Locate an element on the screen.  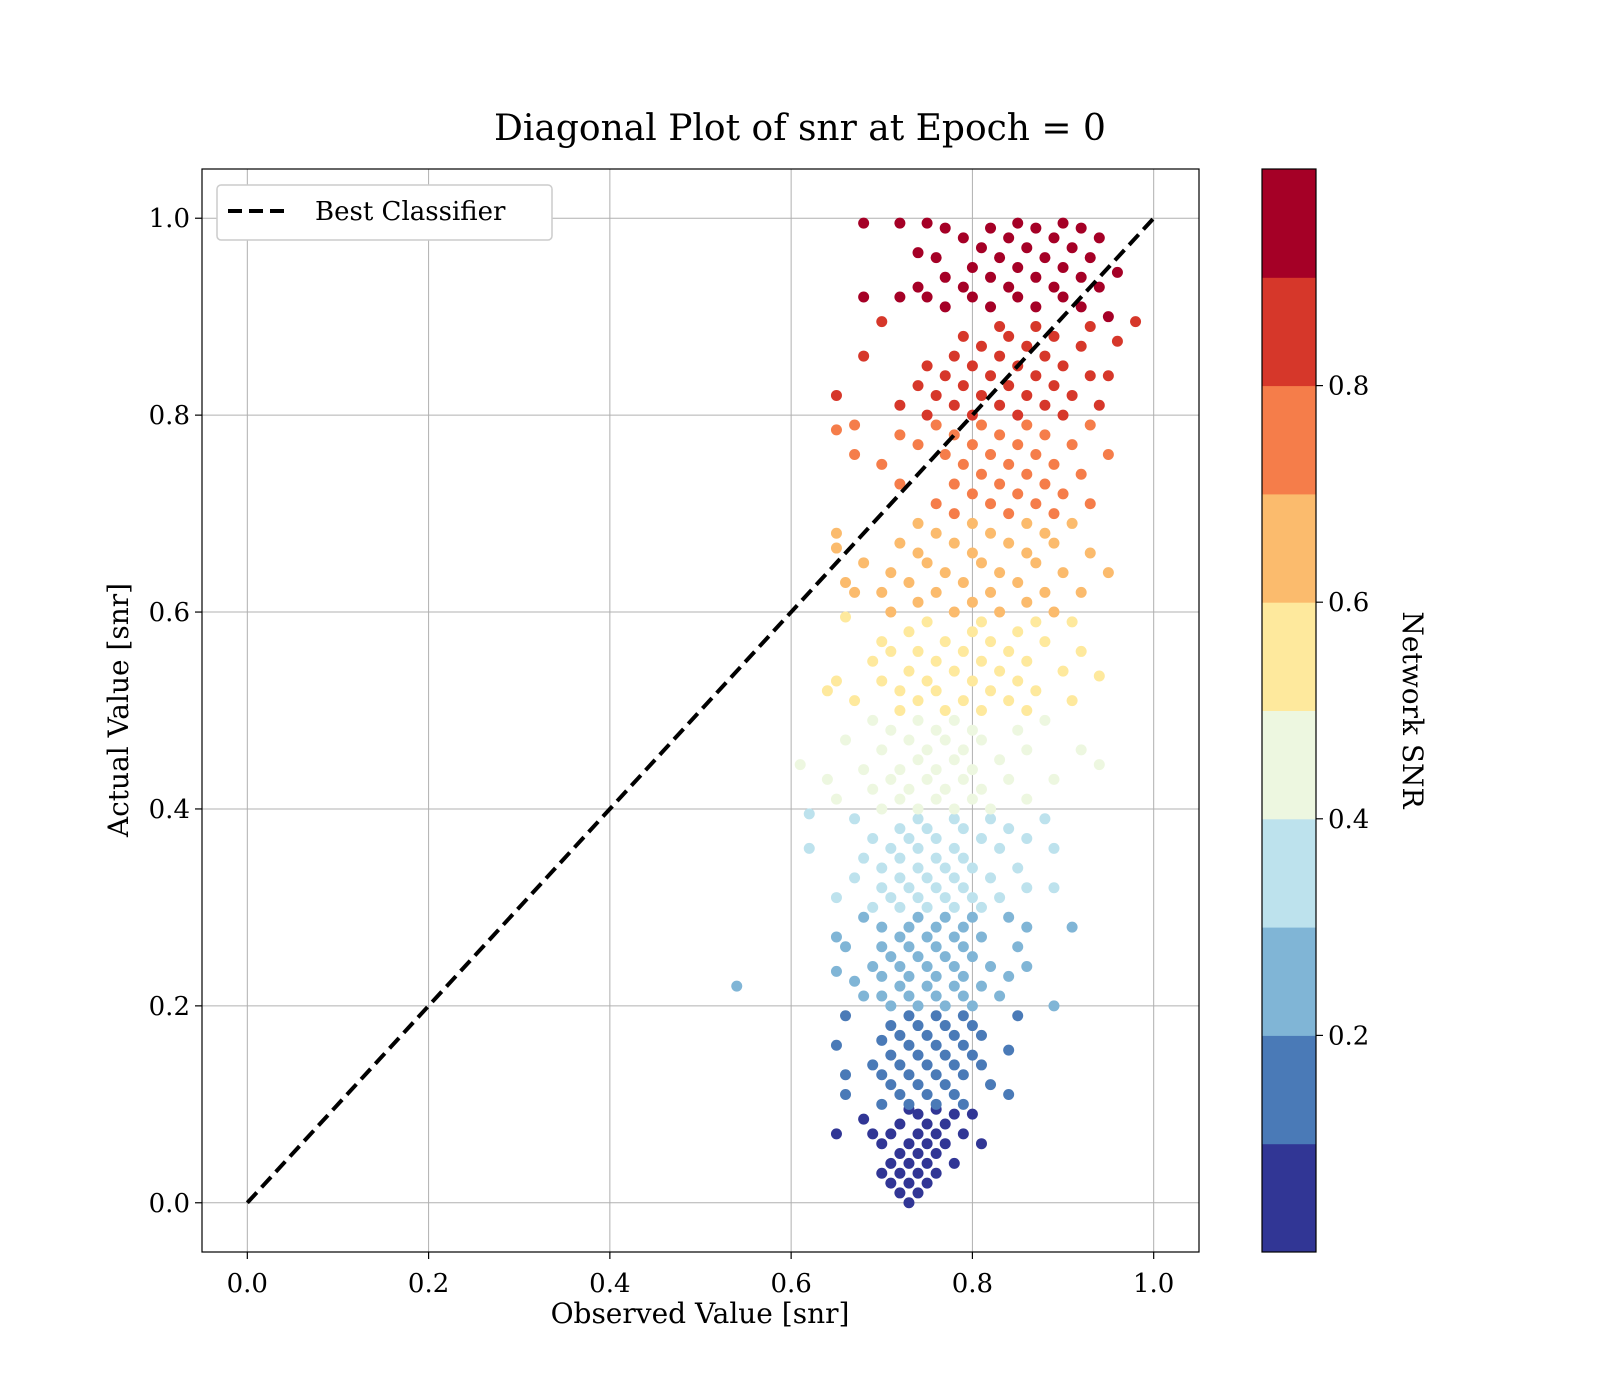
colorbar-tick-label: 0.6 is located at coordinates (1348, 603).